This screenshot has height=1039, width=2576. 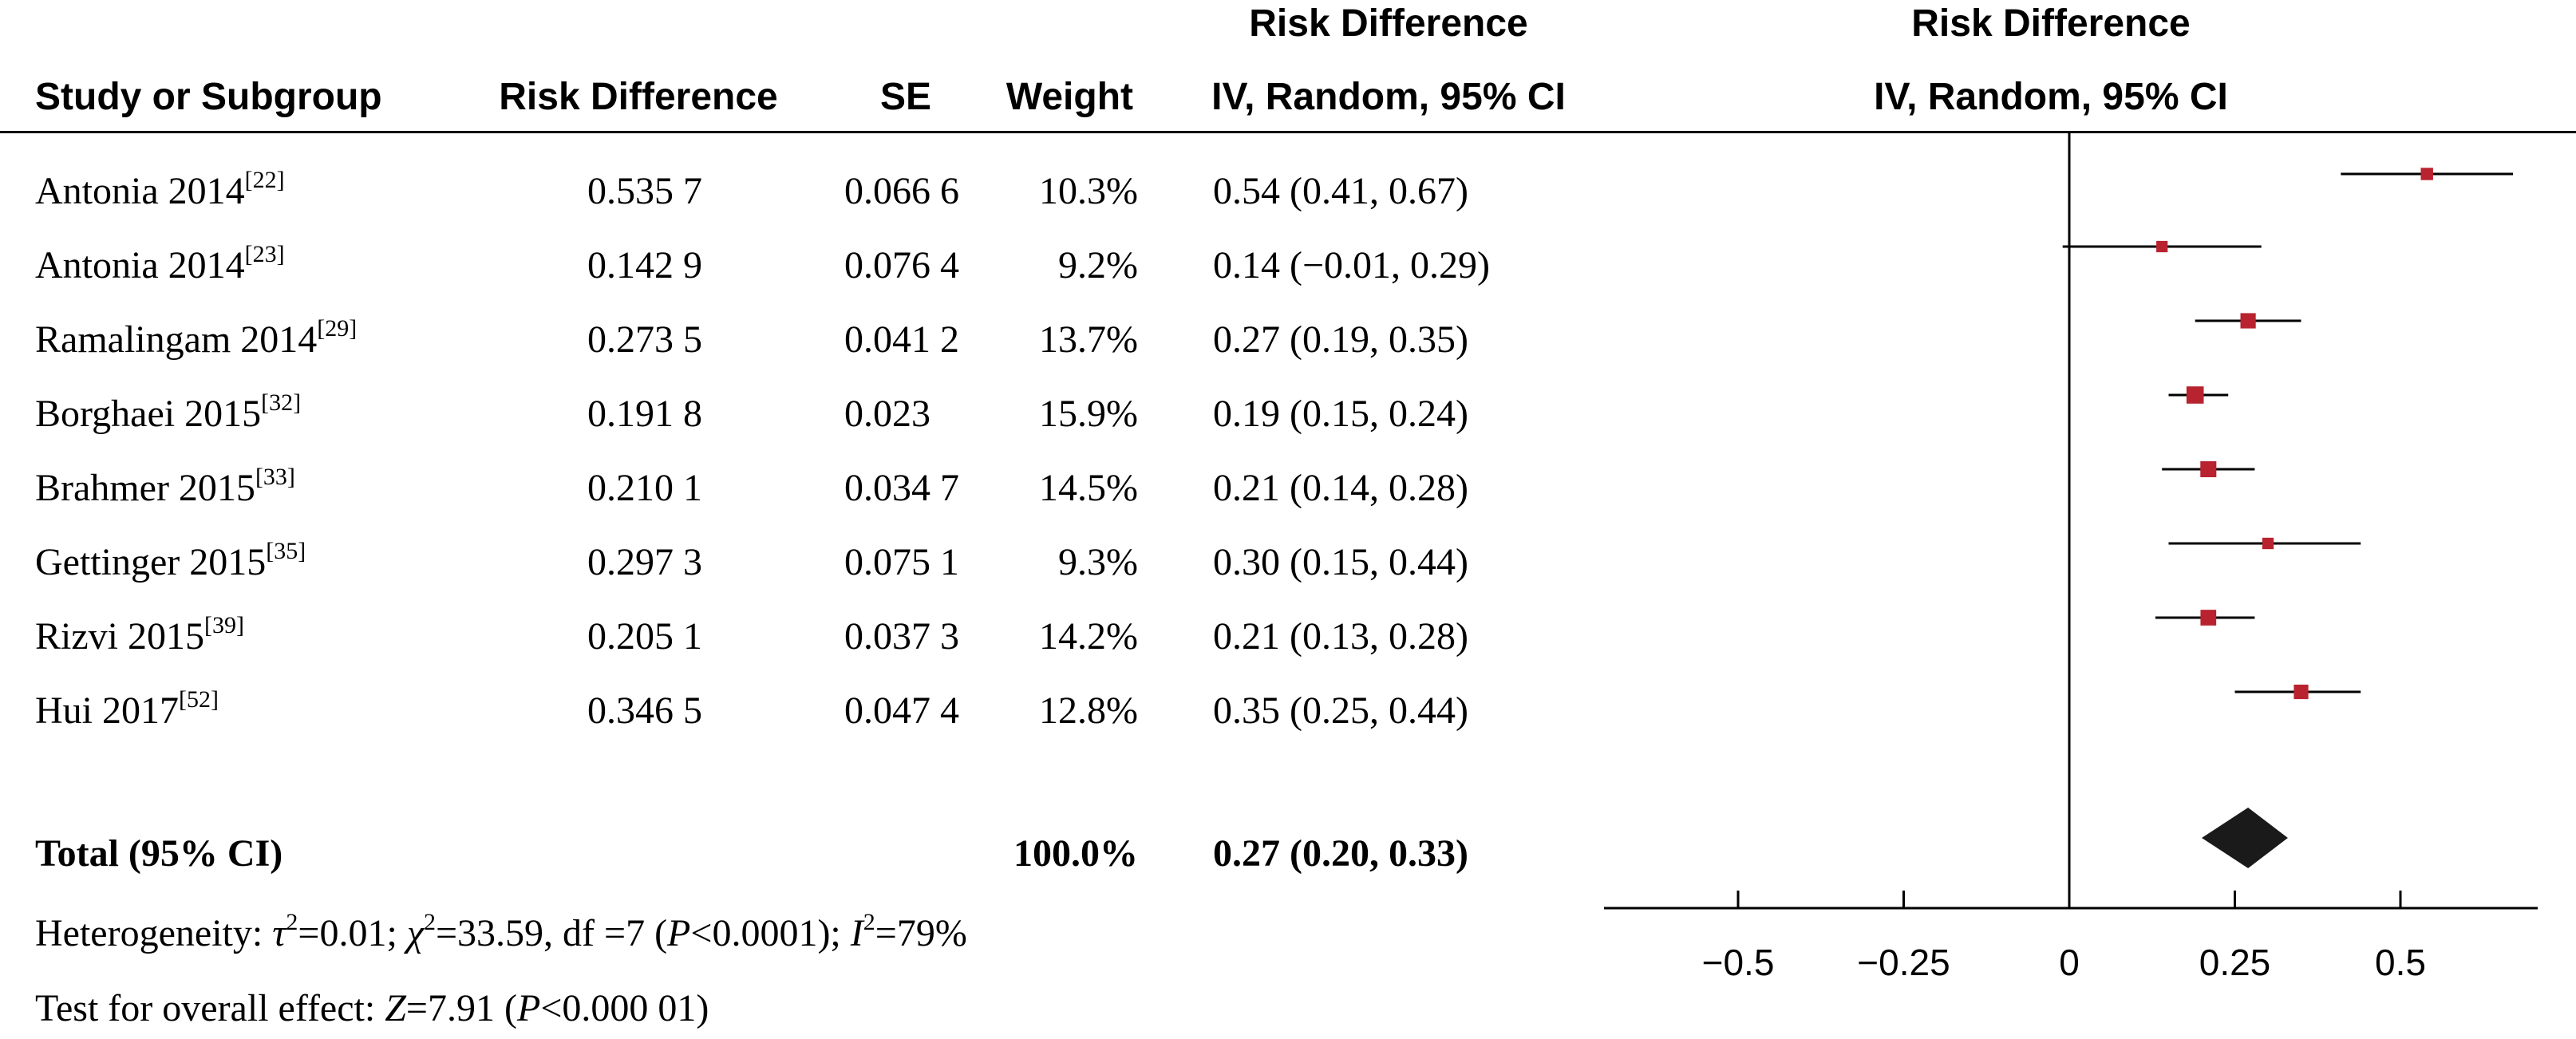 What do you see at coordinates (644, 191) in the screenshot?
I see `study-rd: 0.535 7` at bounding box center [644, 191].